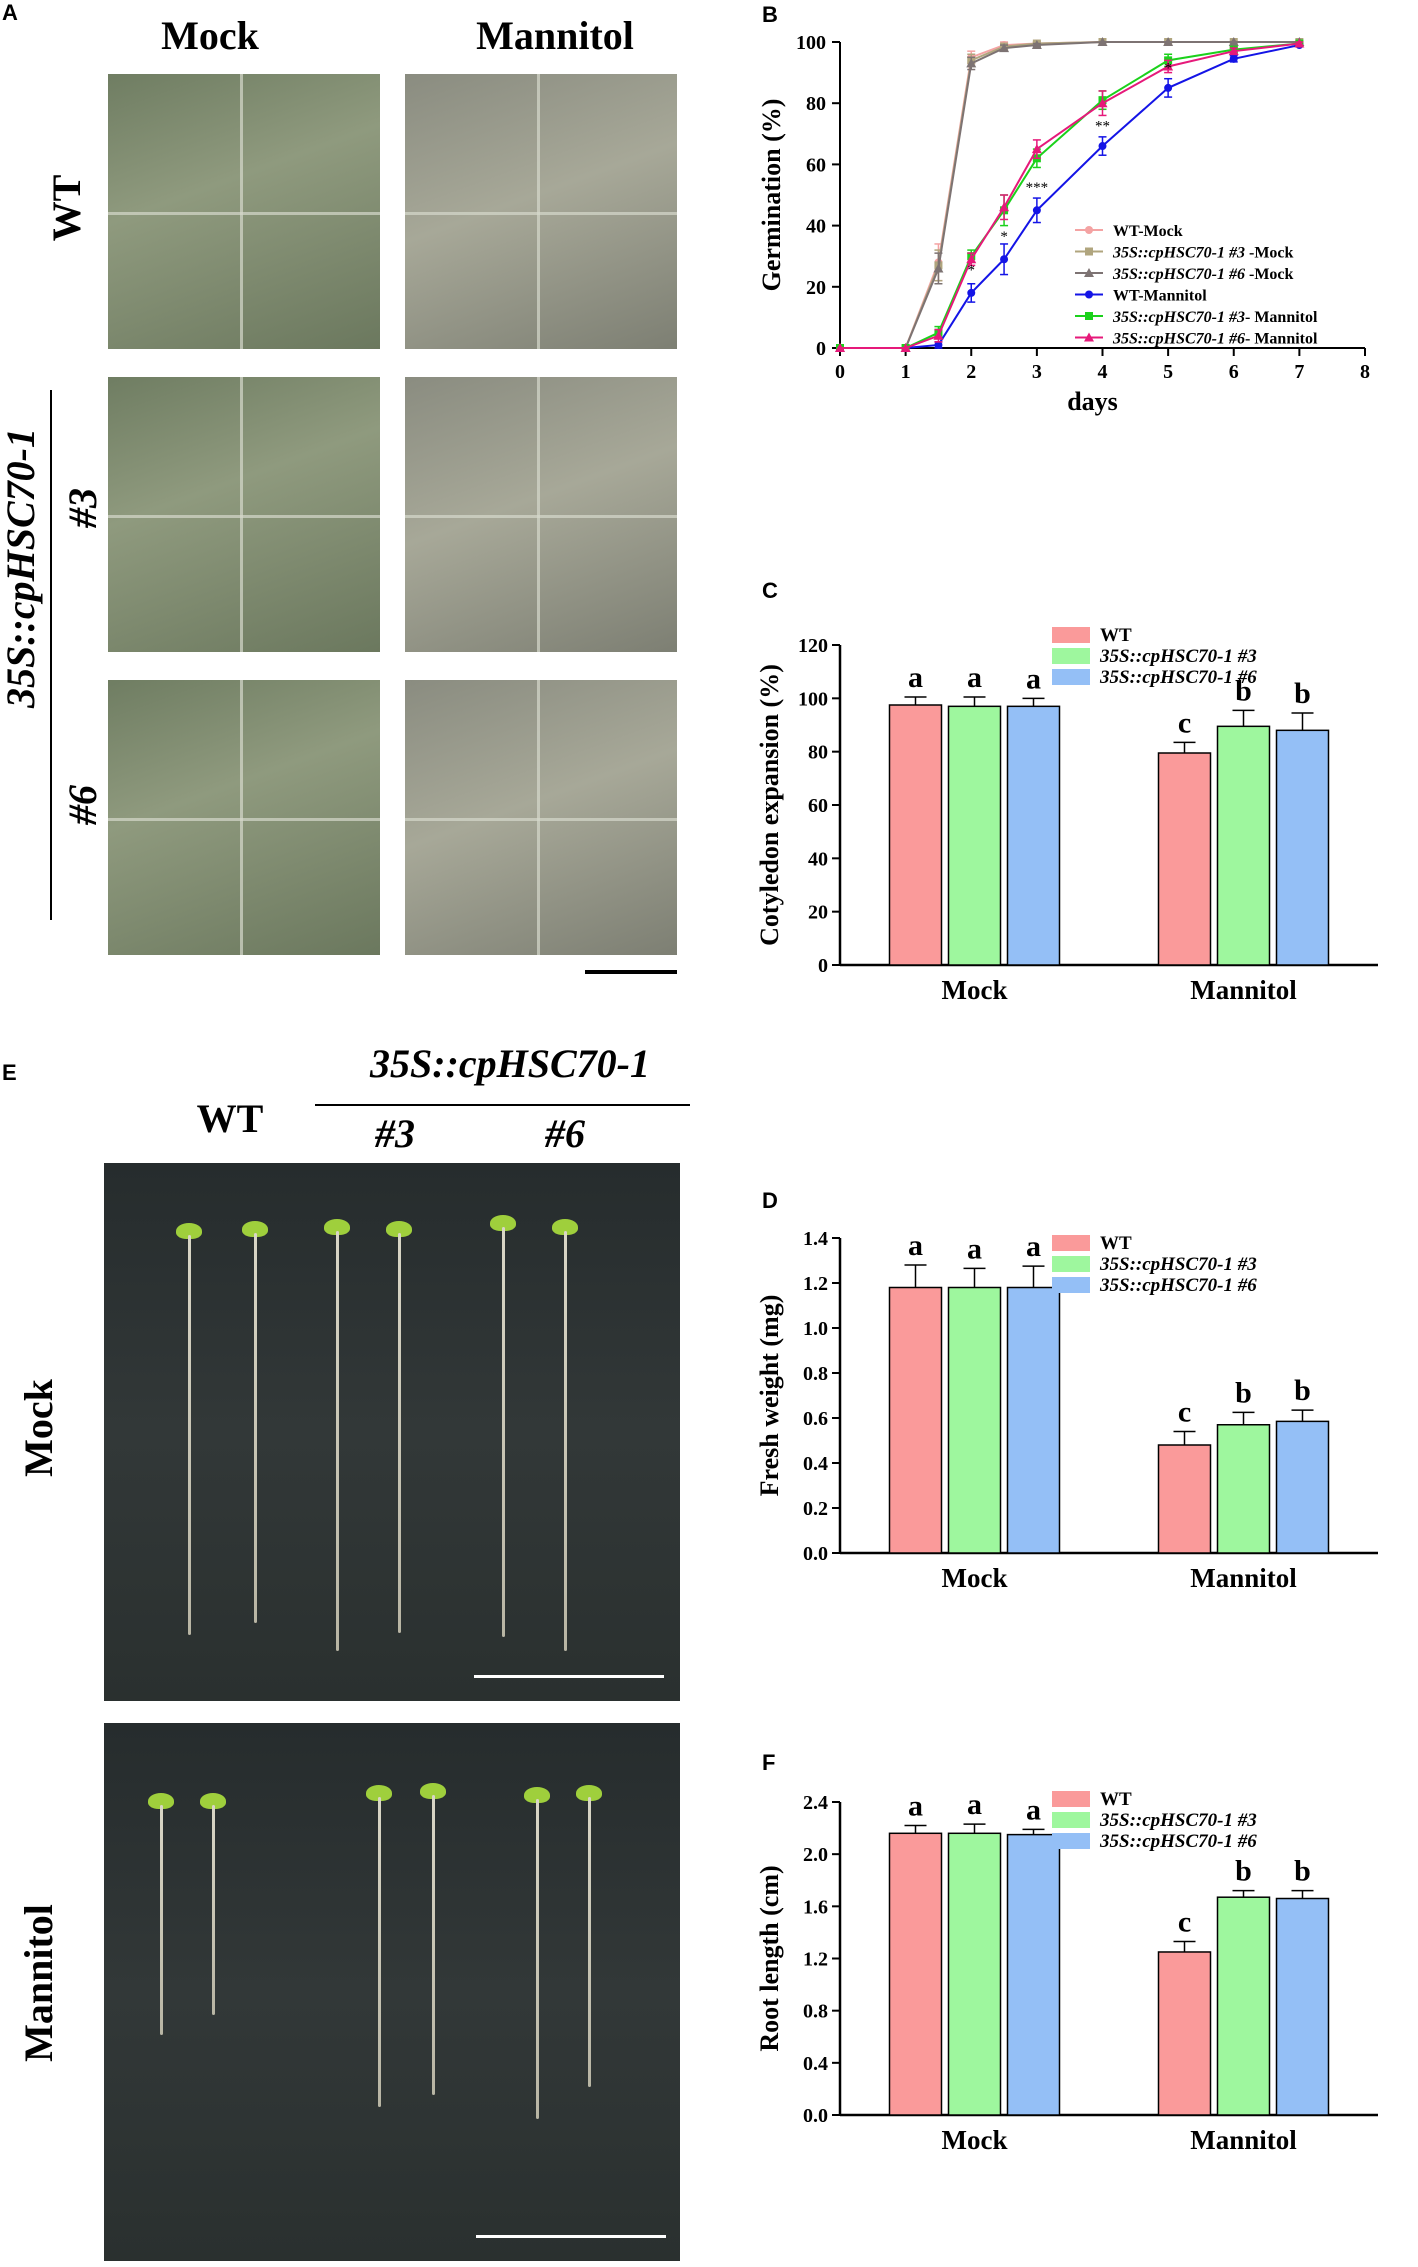 Image resolution: width=1418 pixels, height=2267 pixels. Describe the element at coordinates (769, 1958) in the screenshot. I see `y-axis-label: Root length (cm)` at that location.